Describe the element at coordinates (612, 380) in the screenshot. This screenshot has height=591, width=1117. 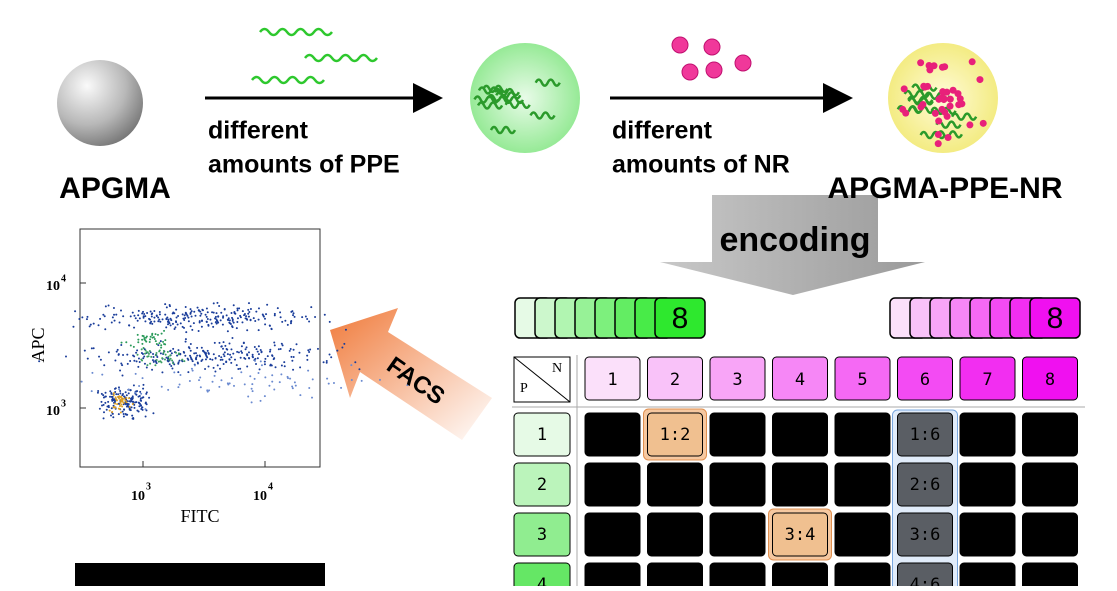
I see `column-label: 1` at that location.